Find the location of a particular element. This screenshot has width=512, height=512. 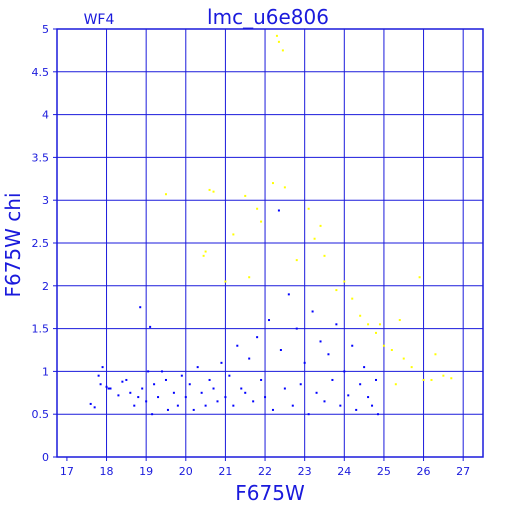

corner-label: WF4 is located at coordinates (99, 20).